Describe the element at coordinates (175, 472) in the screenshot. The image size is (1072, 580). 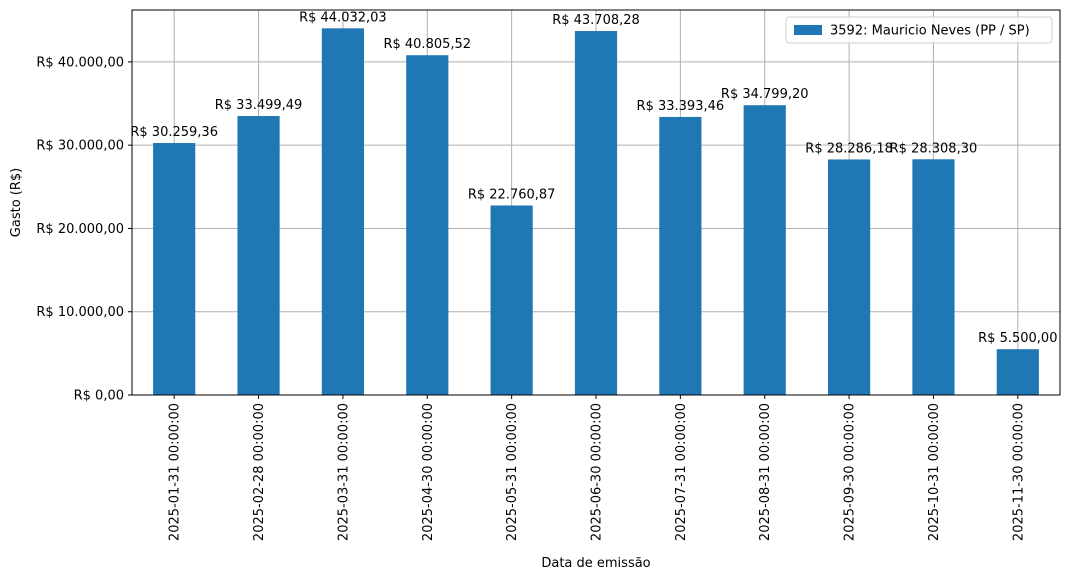
I see `x-tick-label: 2025-01-31 00:00:00` at that location.